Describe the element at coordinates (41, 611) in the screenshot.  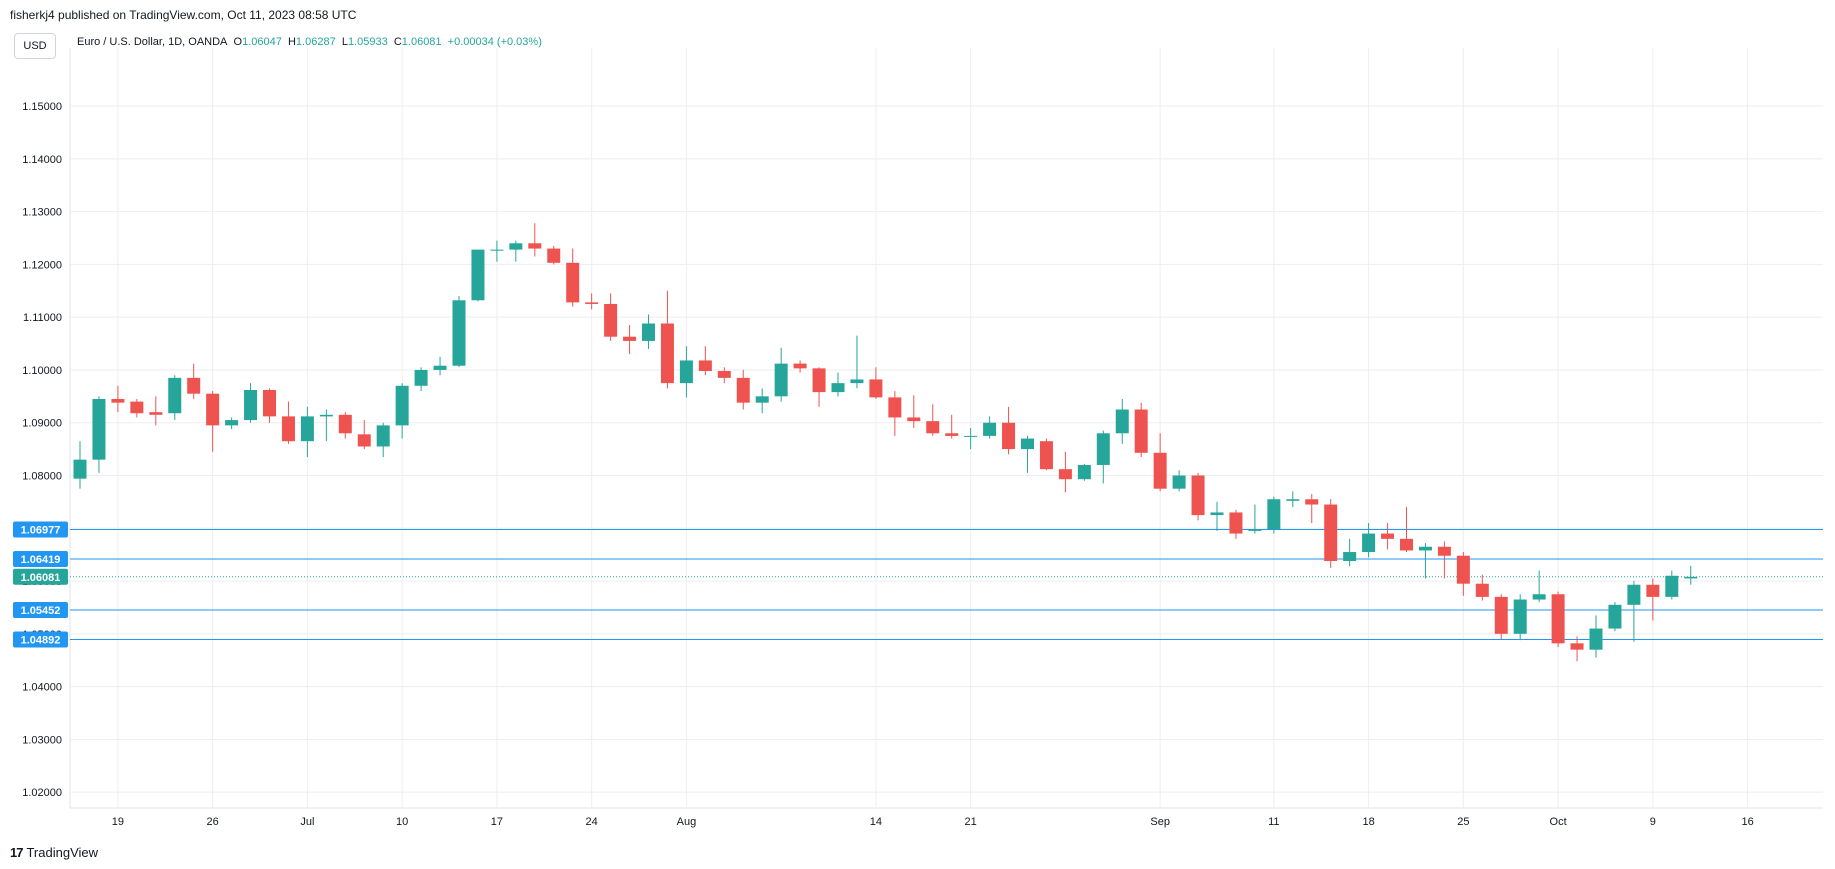
I see `level-price-label: 1.05452` at that location.